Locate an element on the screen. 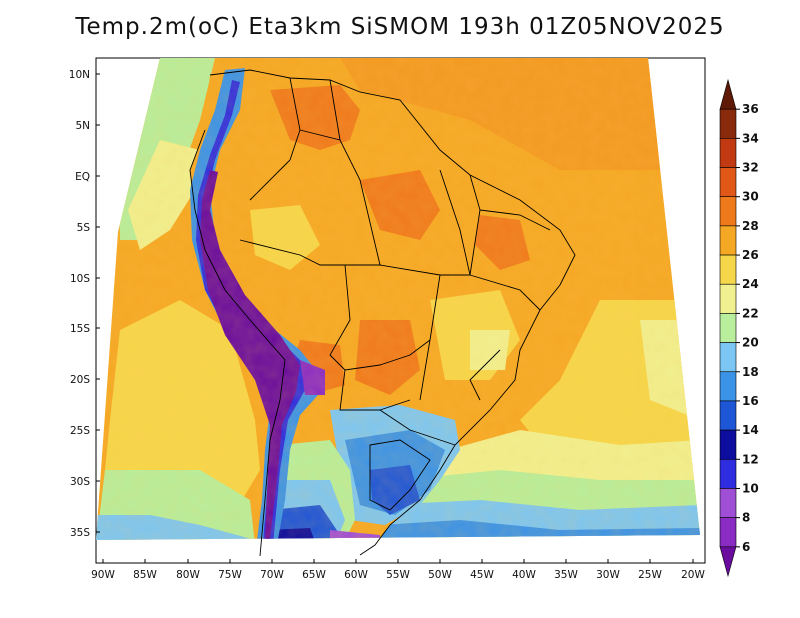  colorbar-tick-label: 8 is located at coordinates (746, 518).